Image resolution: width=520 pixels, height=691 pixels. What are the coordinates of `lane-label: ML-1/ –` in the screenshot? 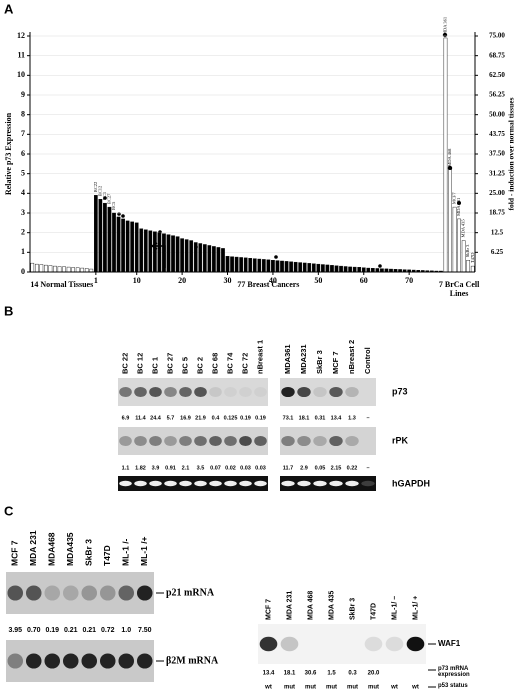 It's located at (394, 608).